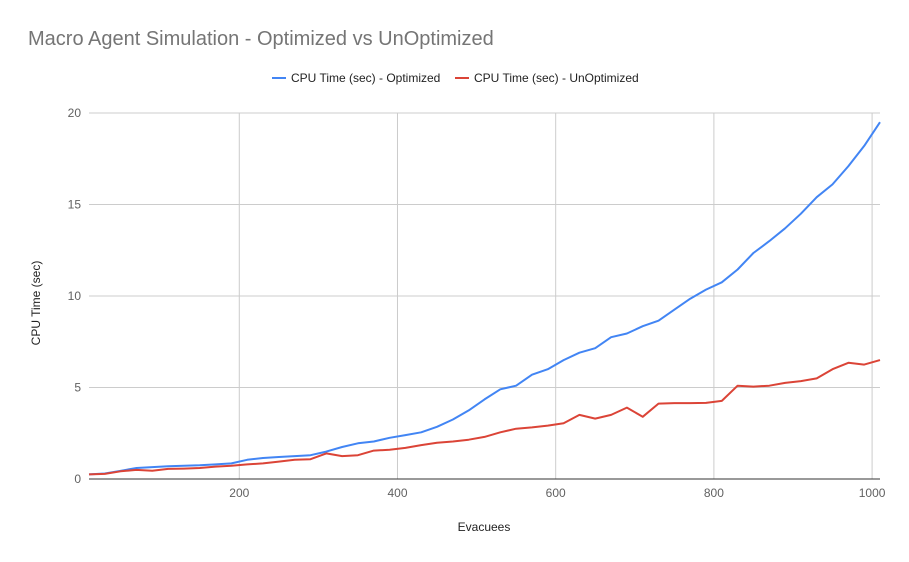 Image resolution: width=909 pixels, height=562 pixels. I want to click on y-tick-label: 5, so click(77, 388).